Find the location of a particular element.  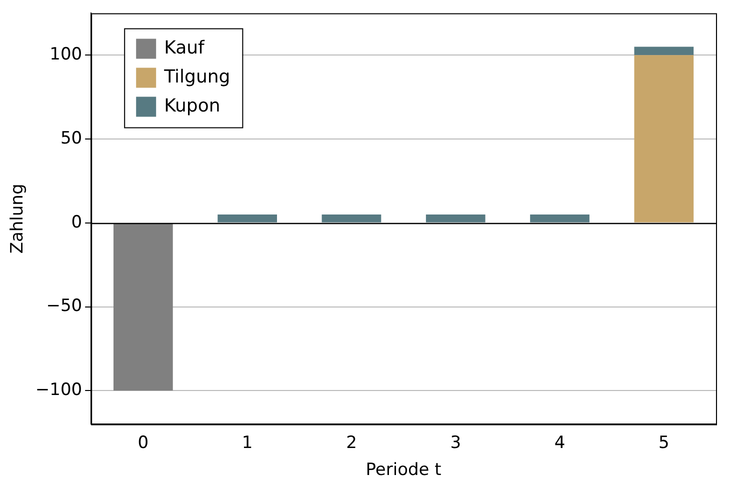

x-axis-title: Periode t is located at coordinates (404, 470).